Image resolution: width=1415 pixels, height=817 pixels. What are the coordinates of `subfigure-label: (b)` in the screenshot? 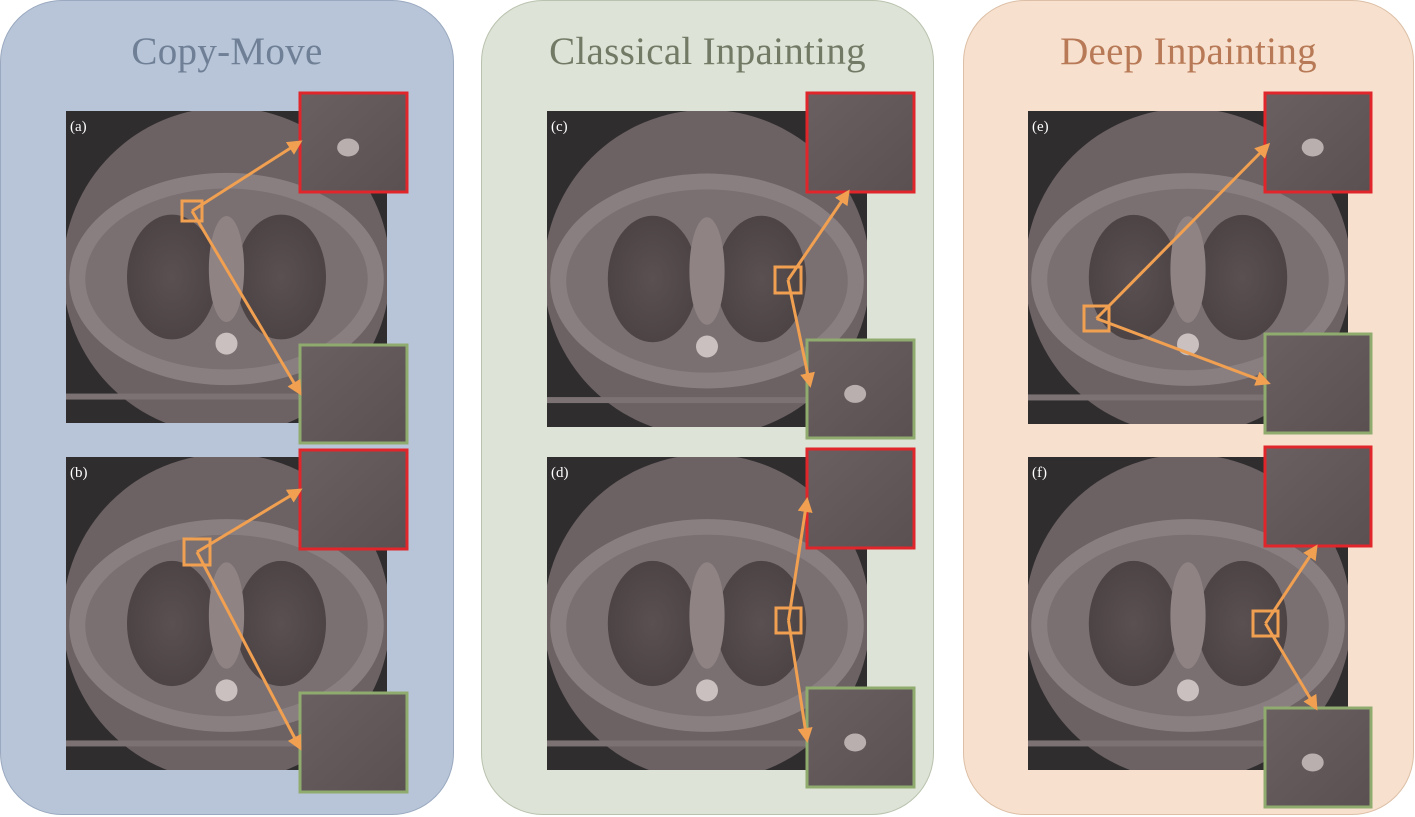 It's located at (79, 473).